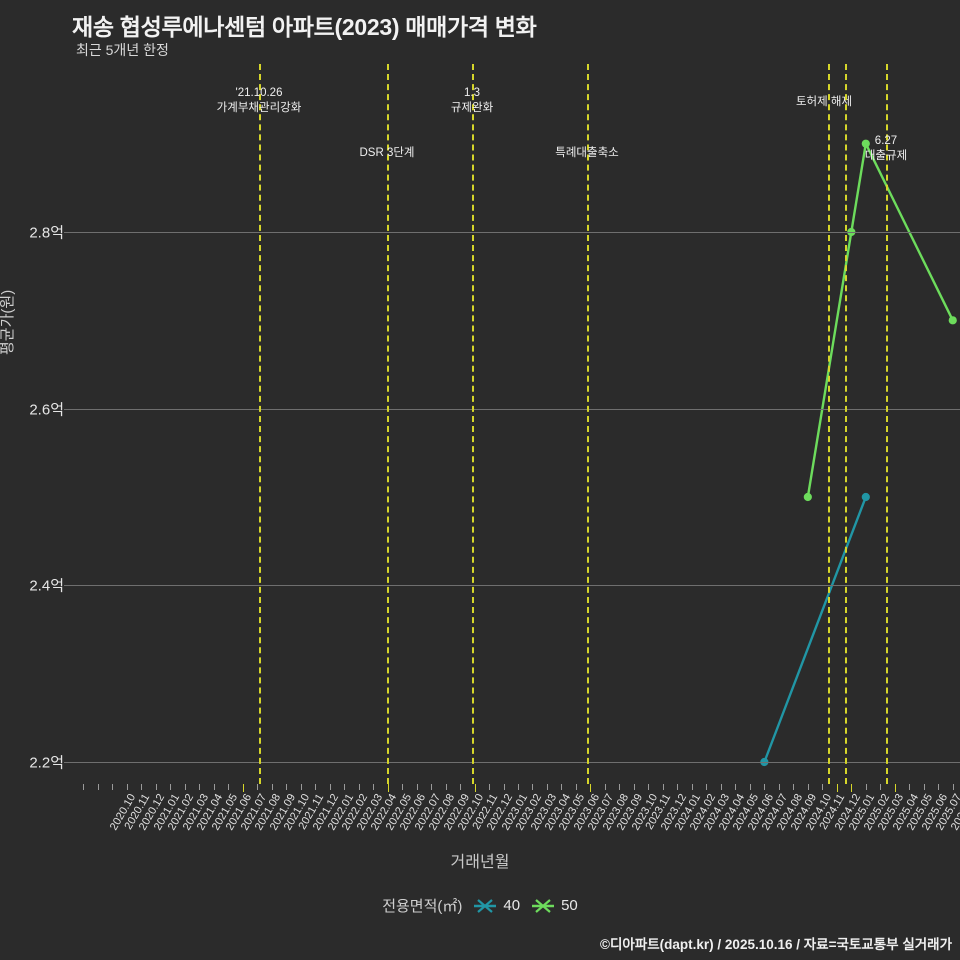  What do you see at coordinates (472, 108) in the screenshot?
I see `event-name: 규제완화` at bounding box center [472, 108].